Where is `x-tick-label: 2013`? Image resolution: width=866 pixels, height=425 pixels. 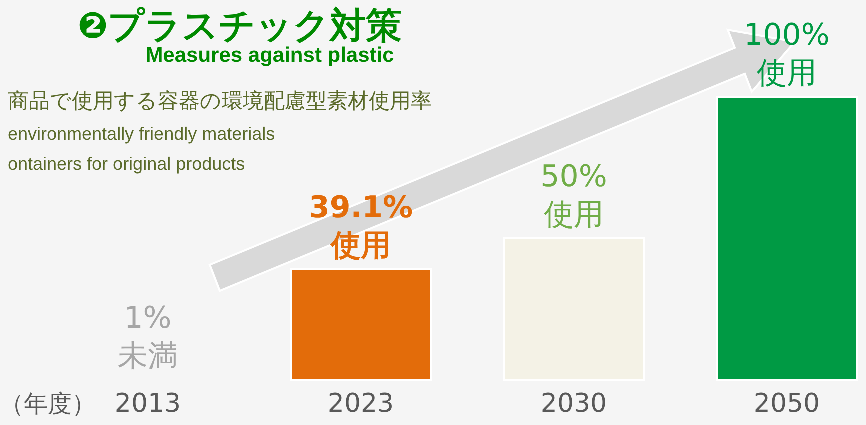
x-tick-label: 2013 is located at coordinates (148, 404).